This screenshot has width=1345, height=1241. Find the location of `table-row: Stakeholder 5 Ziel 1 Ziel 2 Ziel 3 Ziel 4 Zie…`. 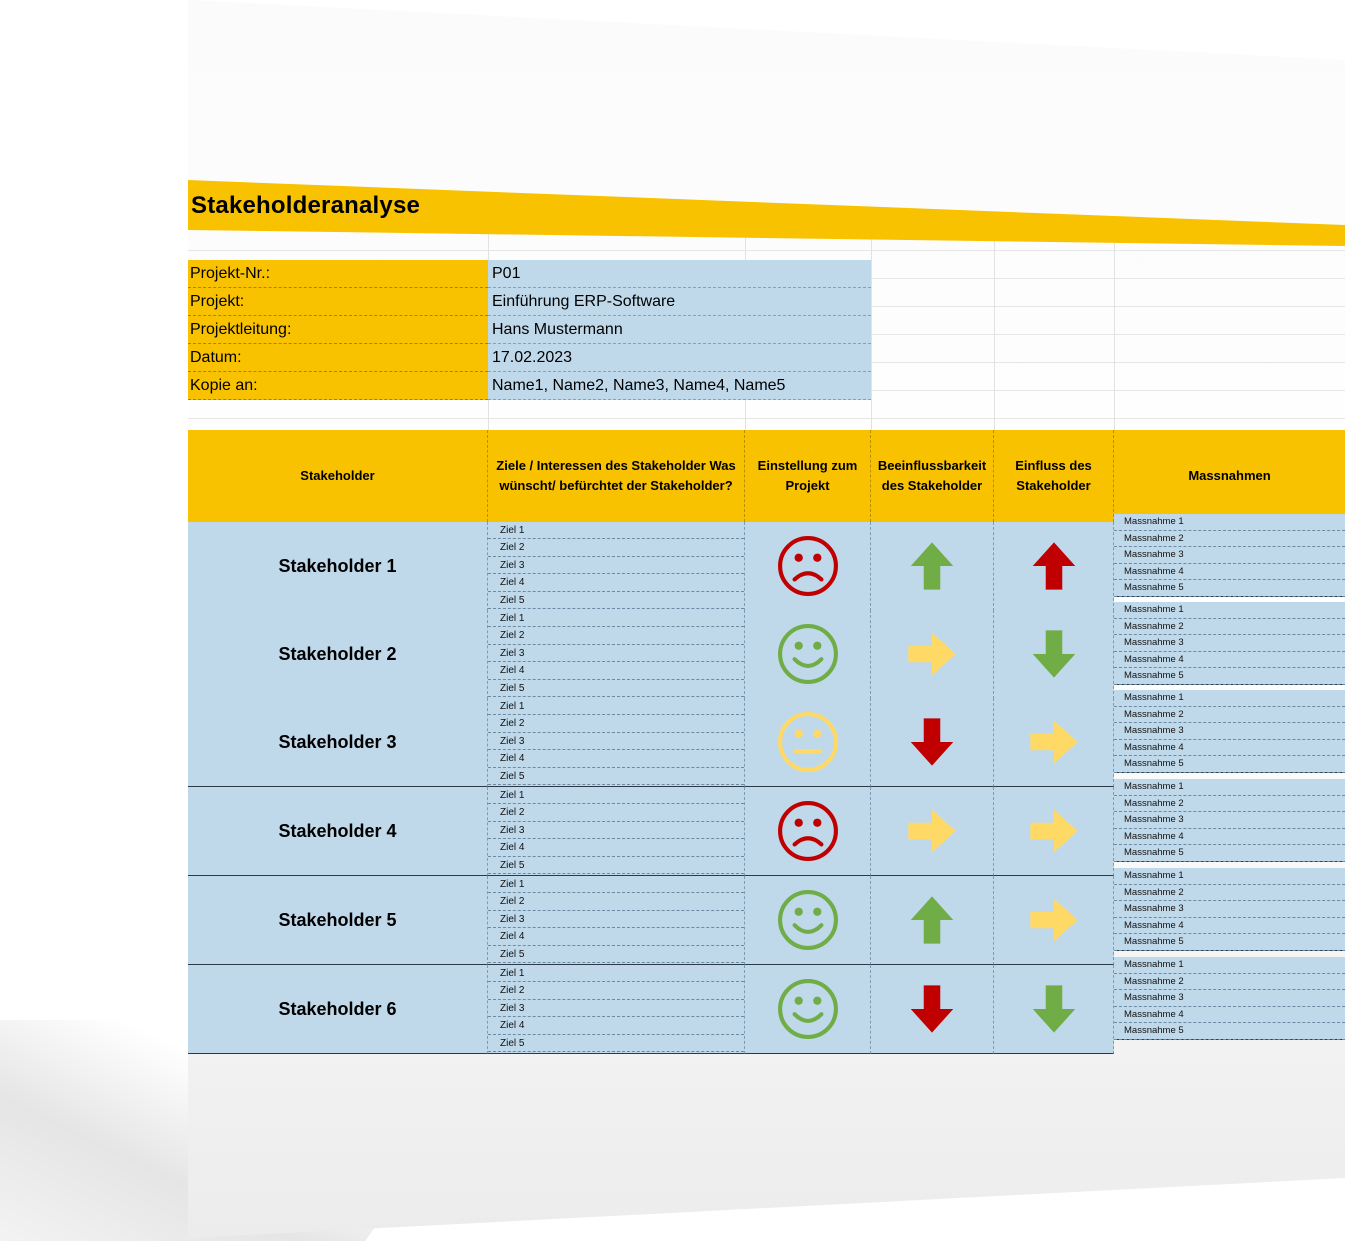

table-row: Stakeholder 5 Ziel 1 Ziel 2 Ziel 3 Ziel 4 Zie… is located at coordinates (766, 916).